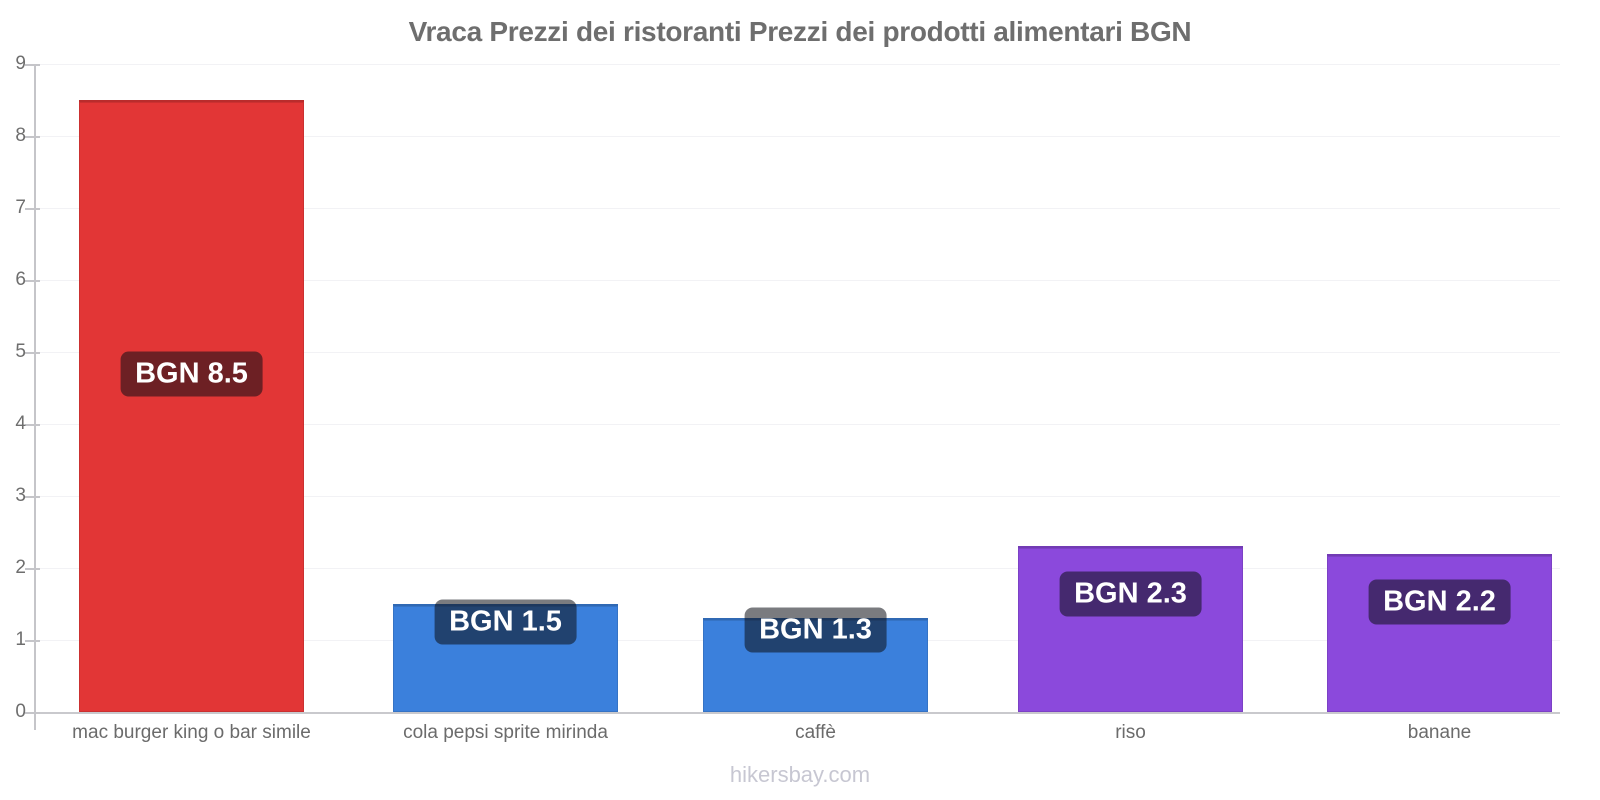 This screenshot has width=1600, height=800. Describe the element at coordinates (20, 207) in the screenshot. I see `y-tick-label: 7` at that location.